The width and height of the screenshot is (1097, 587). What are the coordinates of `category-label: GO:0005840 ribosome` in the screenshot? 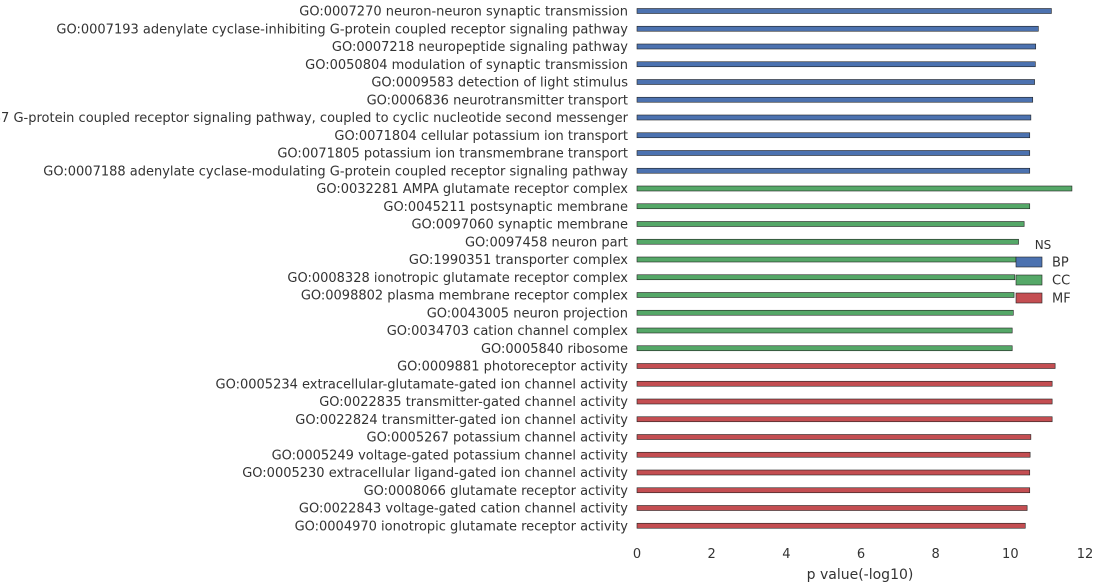 It's located at (554, 349).